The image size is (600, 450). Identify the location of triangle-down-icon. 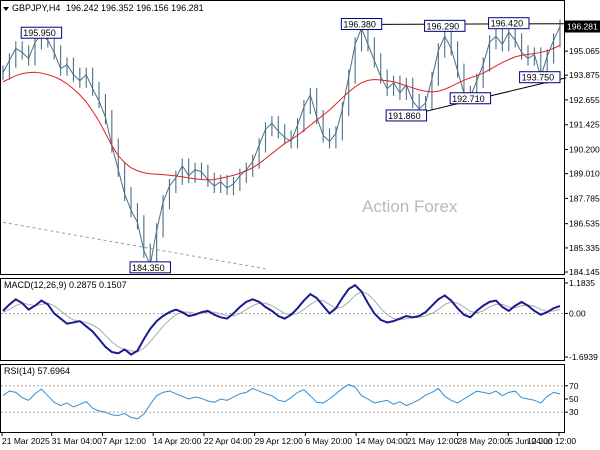
(6, 9).